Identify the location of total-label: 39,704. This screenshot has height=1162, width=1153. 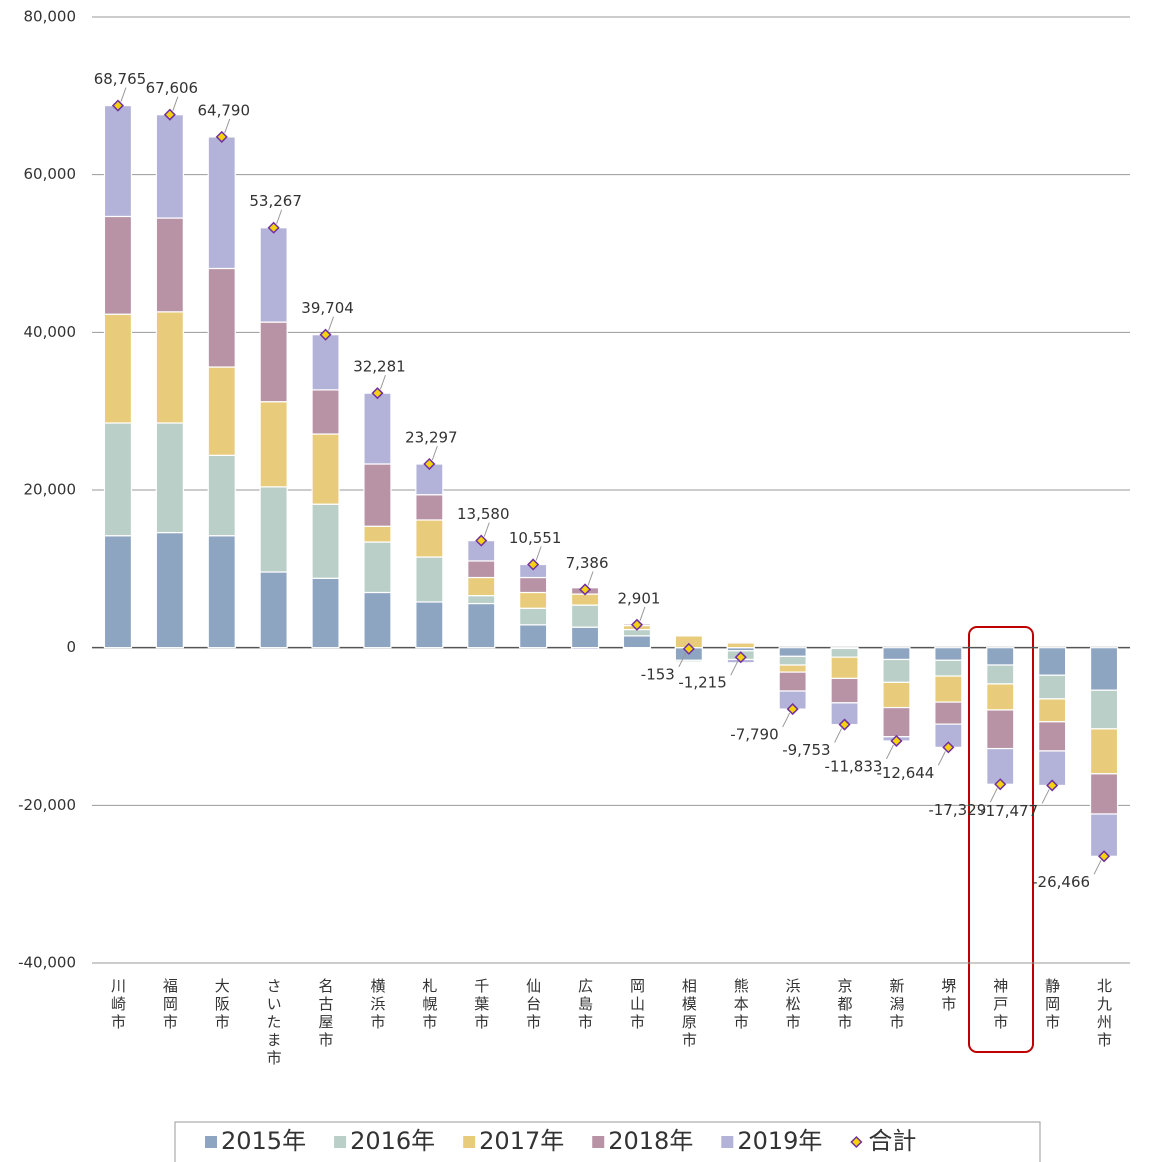
(327, 308).